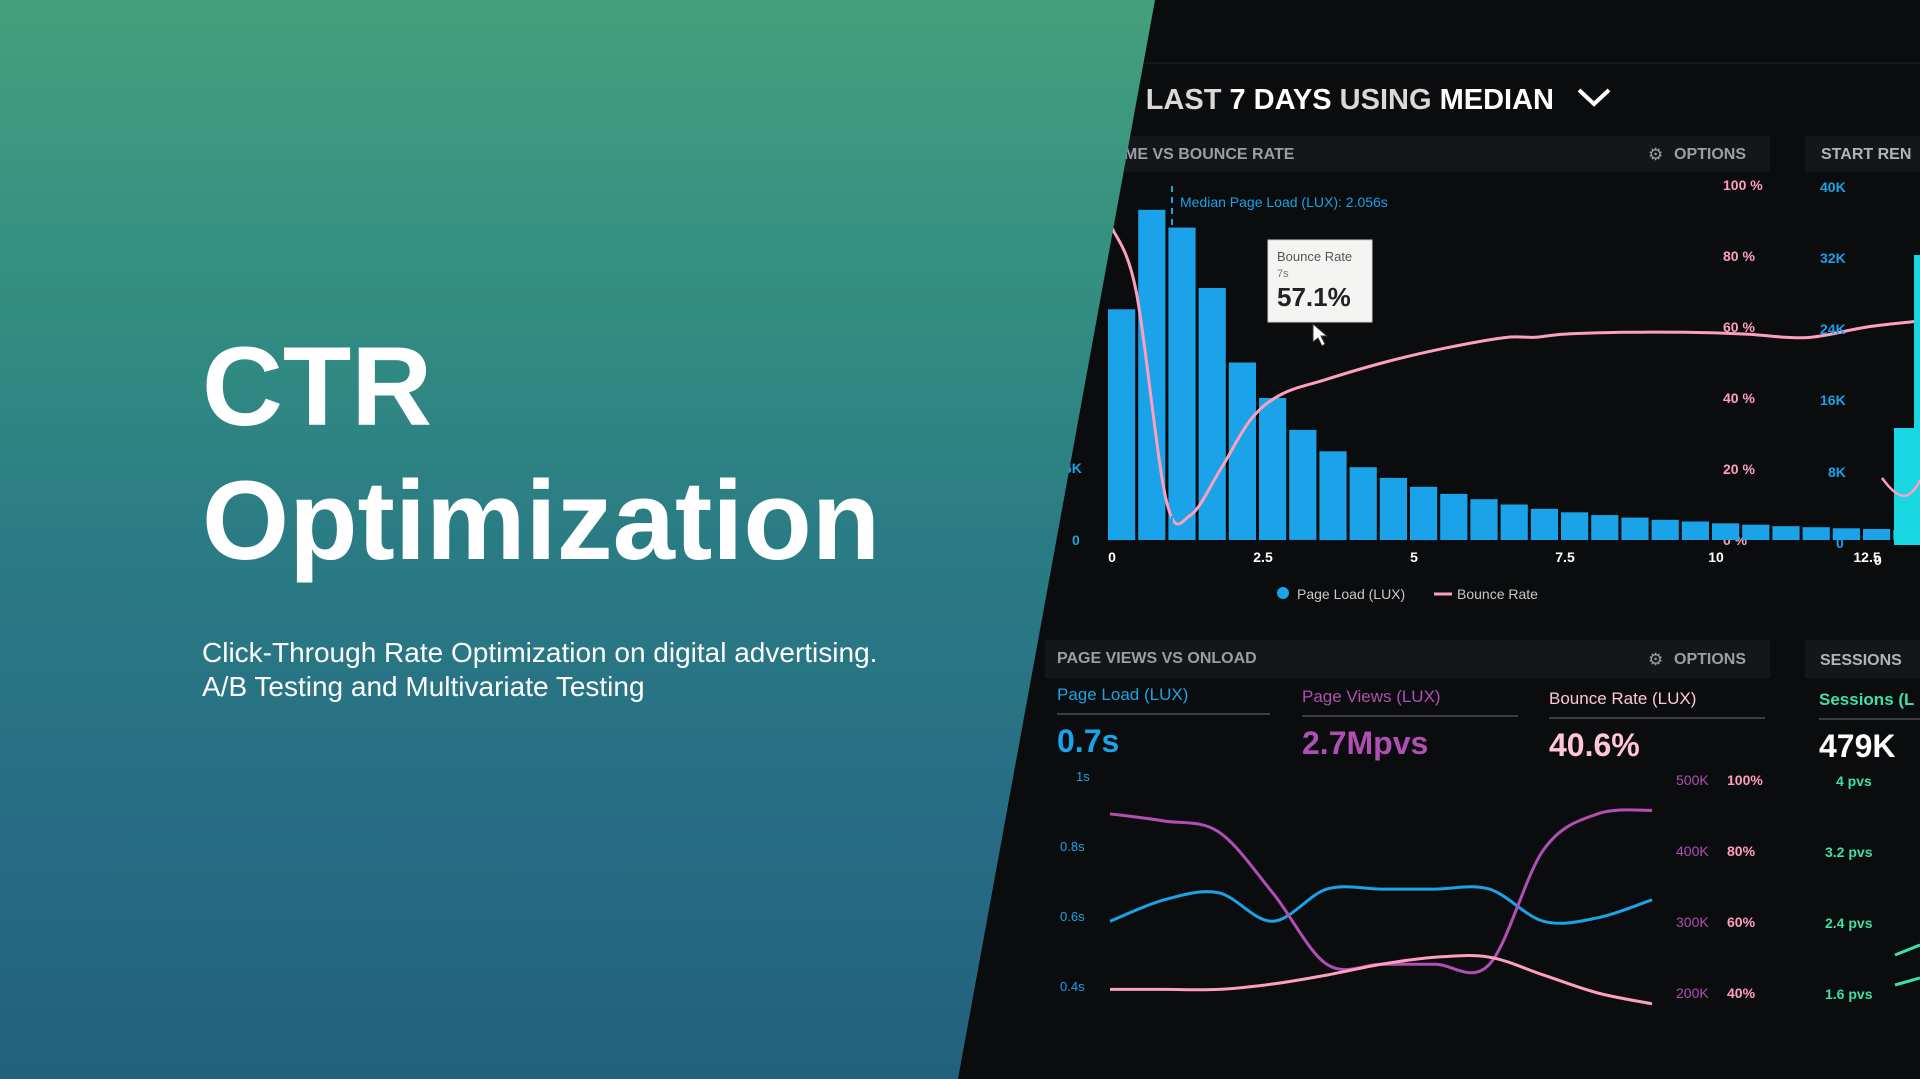 This screenshot has width=1920, height=1079. Describe the element at coordinates (1741, 993) in the screenshot. I see `y-right-tick: 40%` at that location.